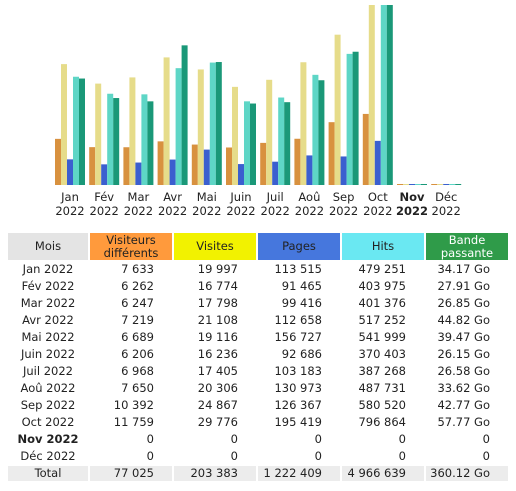 The image size is (516, 491). What do you see at coordinates (309, 197) in the screenshot?
I see `label-line: Aoû` at bounding box center [309, 197].